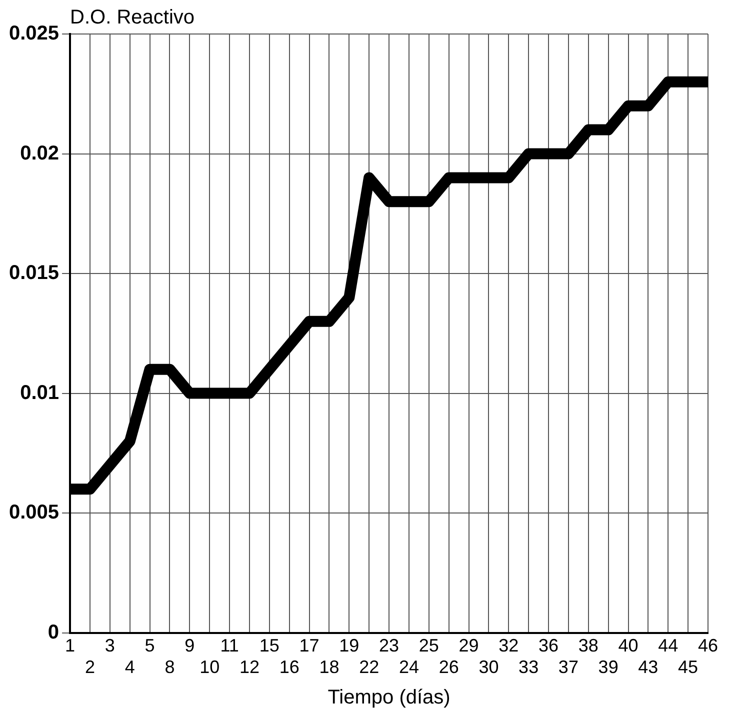  Describe the element at coordinates (508, 646) in the screenshot. I see `x-tick-label: 32` at that location.